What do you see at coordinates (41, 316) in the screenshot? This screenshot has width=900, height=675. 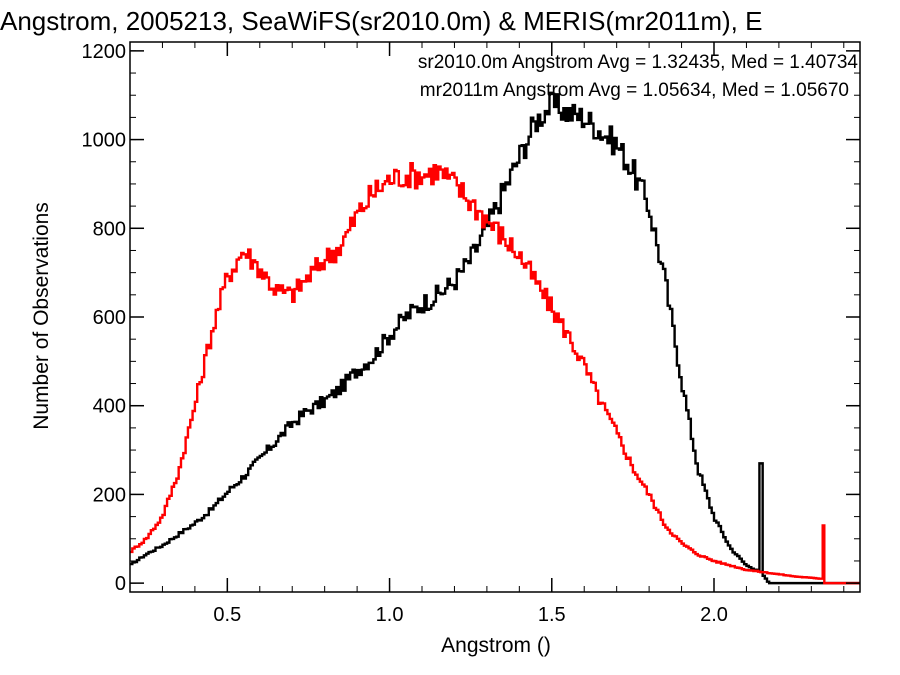 I see `y-axis-label: Number of Observations` at bounding box center [41, 316].